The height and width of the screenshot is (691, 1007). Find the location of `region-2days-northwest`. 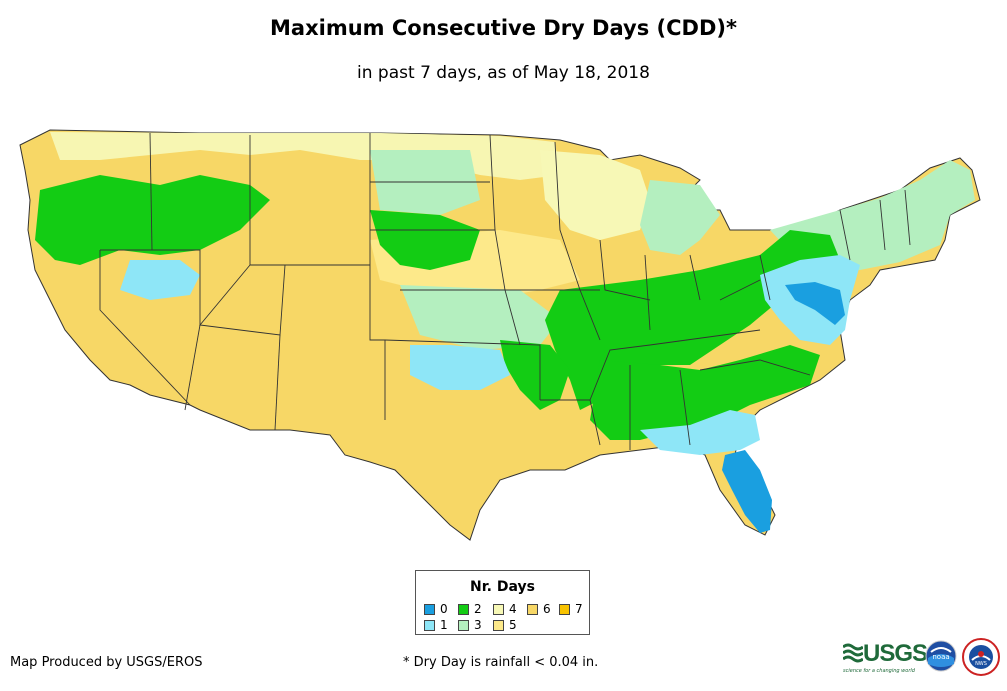

region-2days-northwest is located at coordinates (152, 220).